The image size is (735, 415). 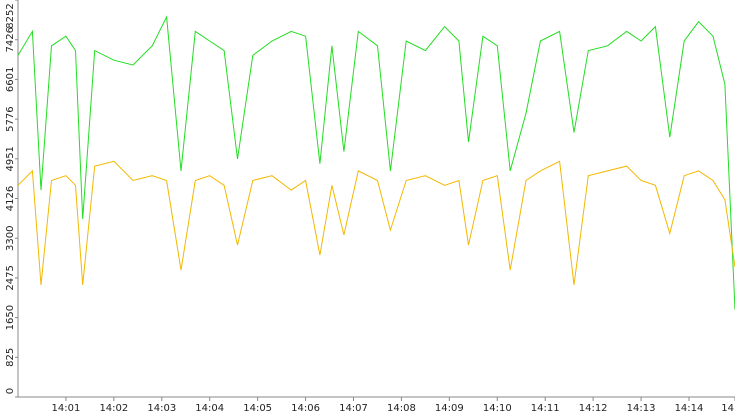 What do you see at coordinates (10, 79) in the screenshot?
I see `y-tick-label: 6601` at bounding box center [10, 79].